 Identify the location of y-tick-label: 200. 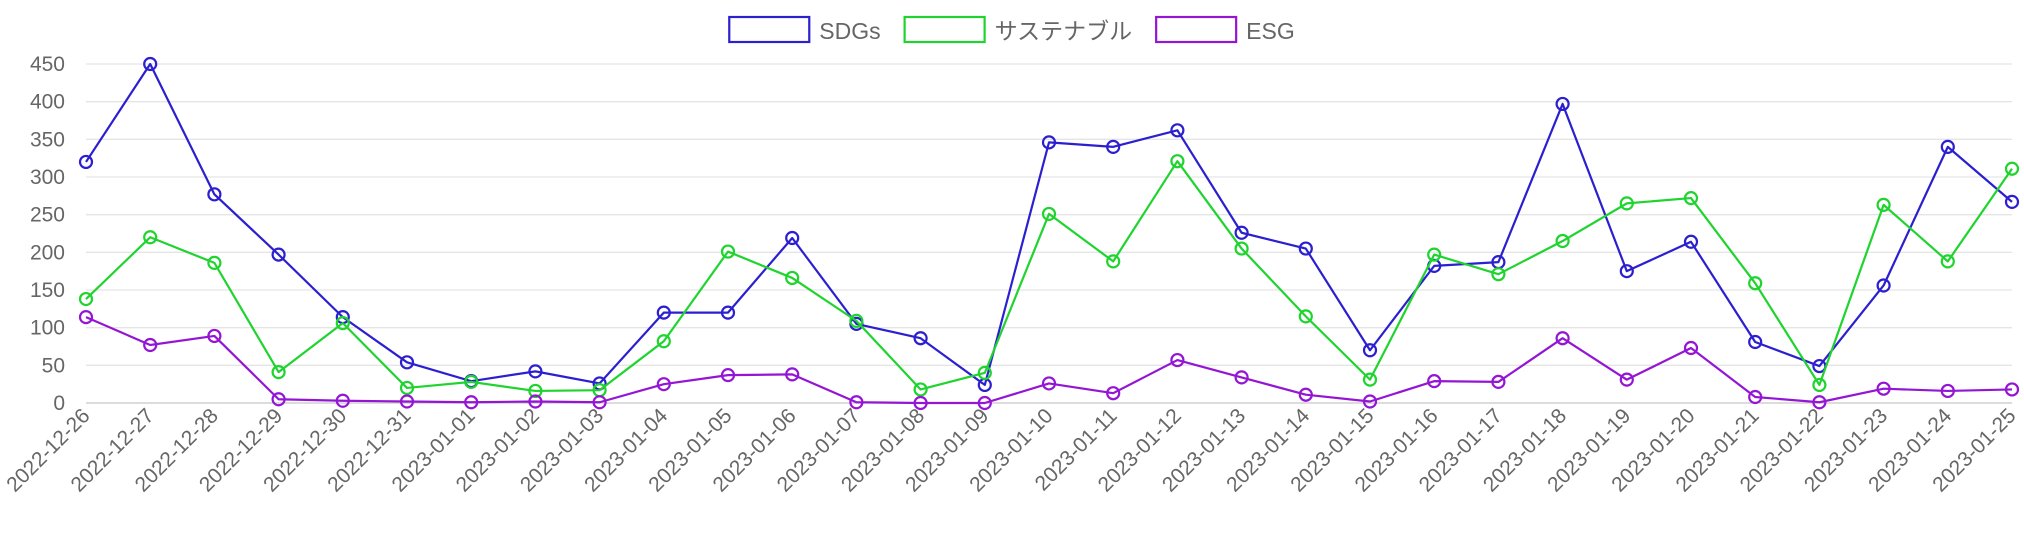
(47, 252).